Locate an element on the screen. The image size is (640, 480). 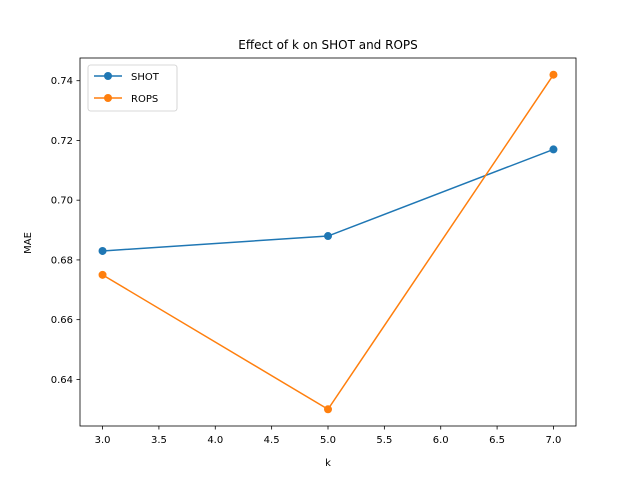
legend-label-shot: SHOT is located at coordinates (145, 77).